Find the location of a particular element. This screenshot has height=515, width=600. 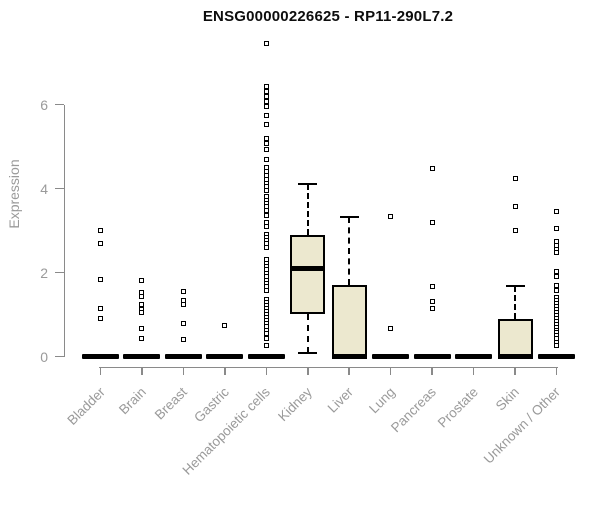

collapsed-box-bladder is located at coordinates (100, 356).